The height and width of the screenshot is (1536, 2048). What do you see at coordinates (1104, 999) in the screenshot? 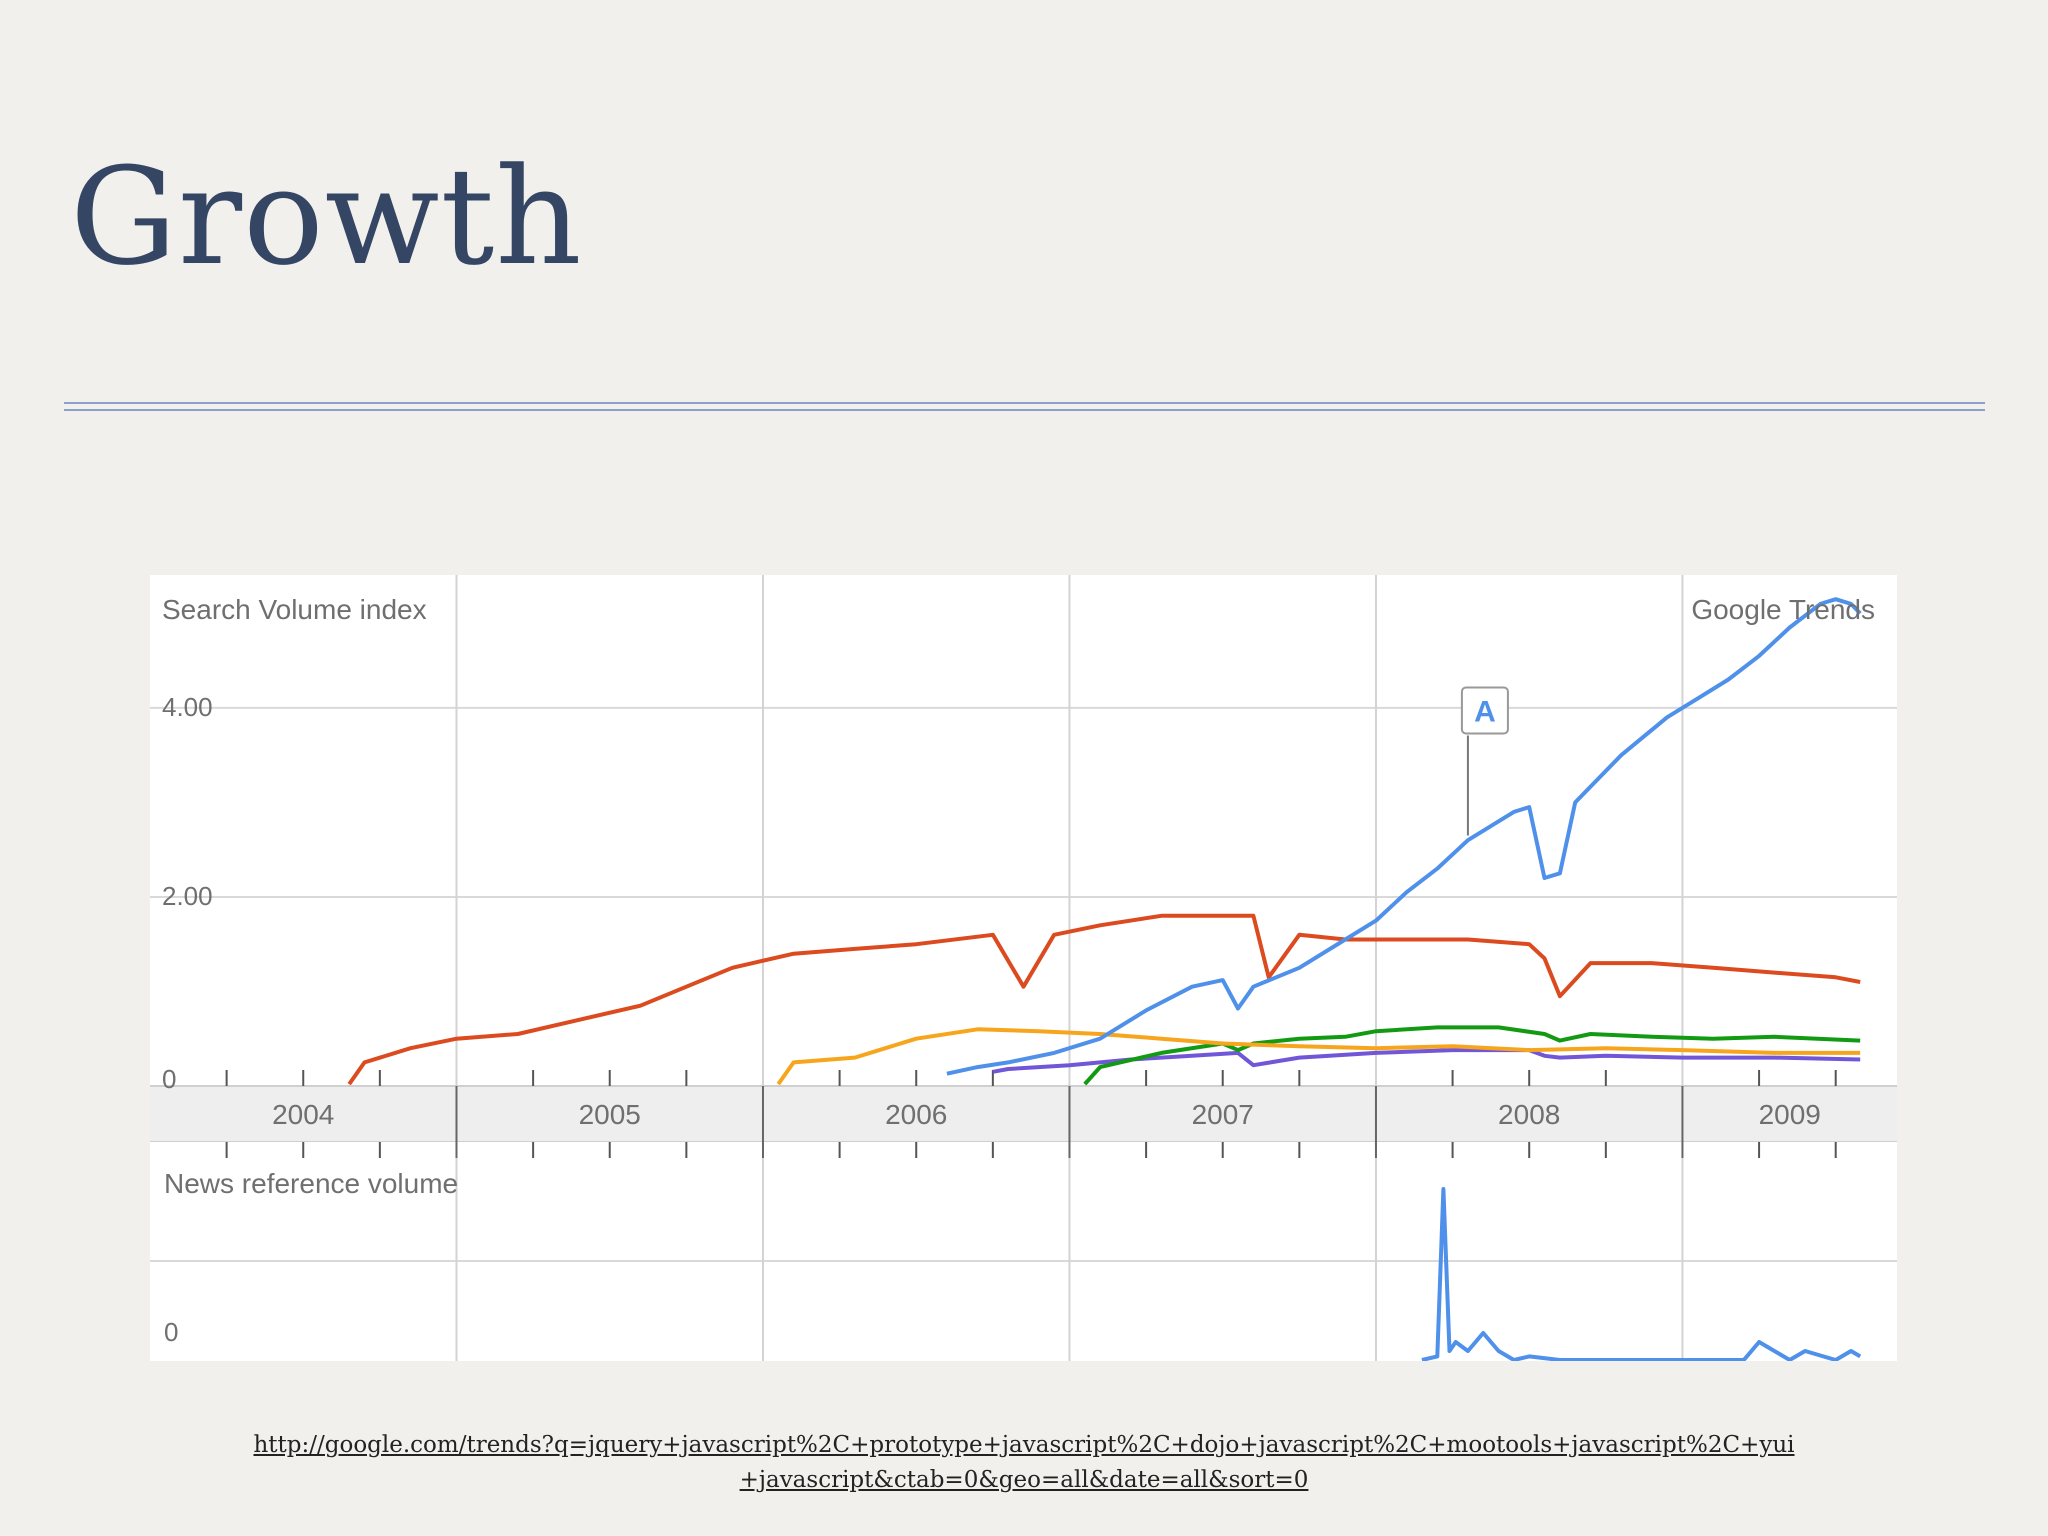
I see `series-line-prototype-javascript` at bounding box center [1104, 999].